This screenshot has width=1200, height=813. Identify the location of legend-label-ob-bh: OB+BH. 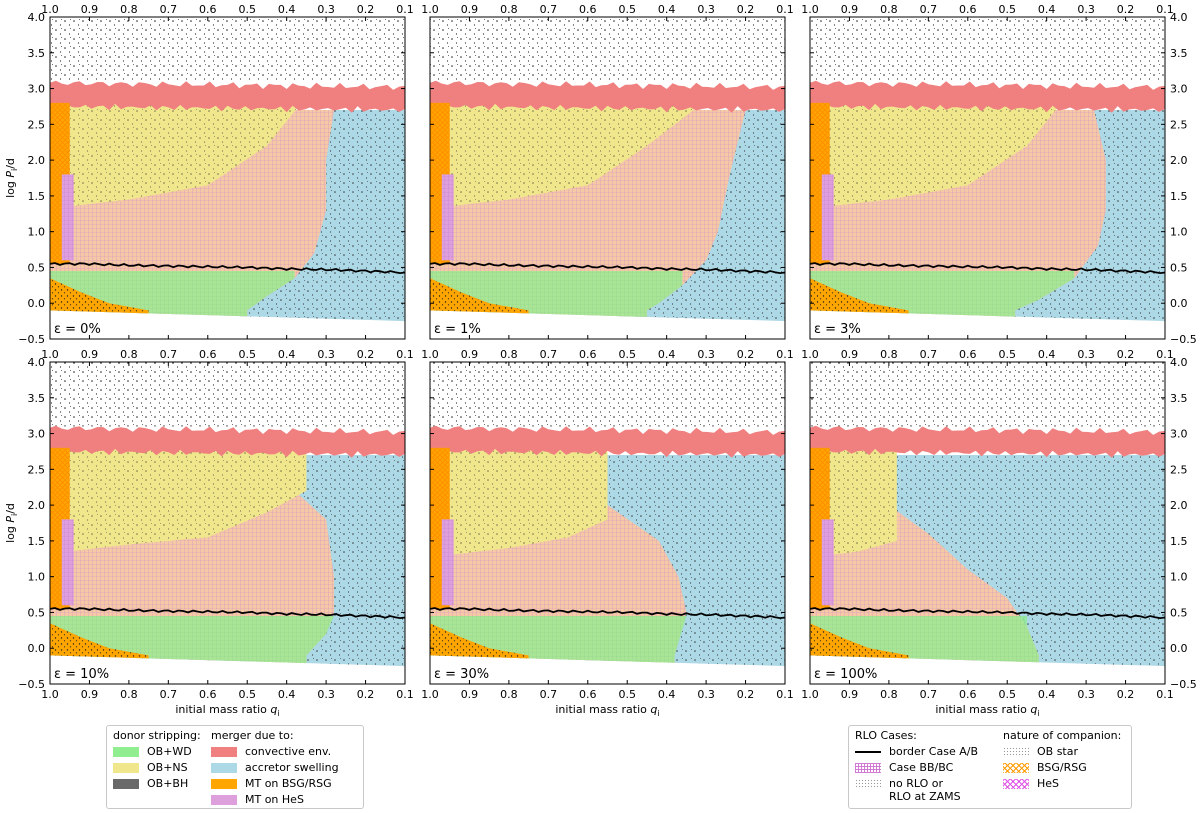
(168, 783).